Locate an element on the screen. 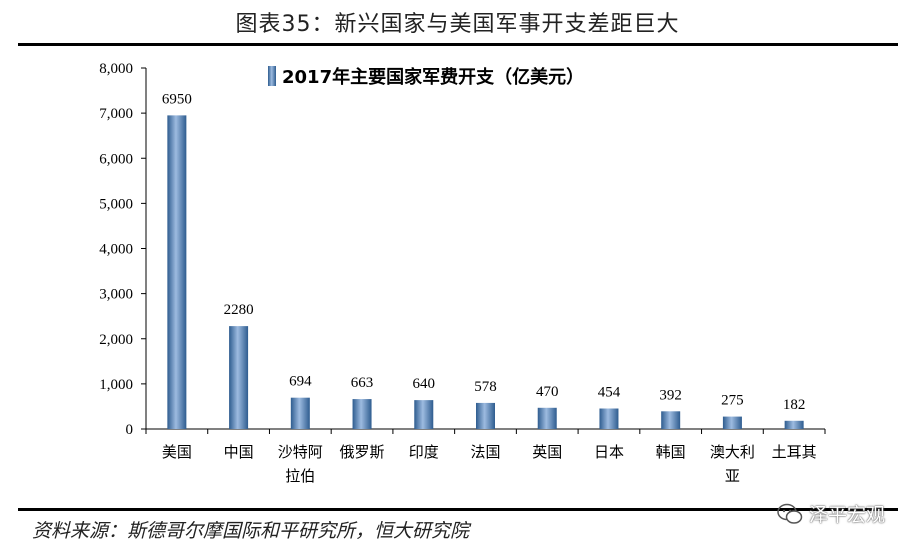 The height and width of the screenshot is (552, 915). chart-legend: 2017年主要国家军费开支（亿美元） is located at coordinates (426, 77).